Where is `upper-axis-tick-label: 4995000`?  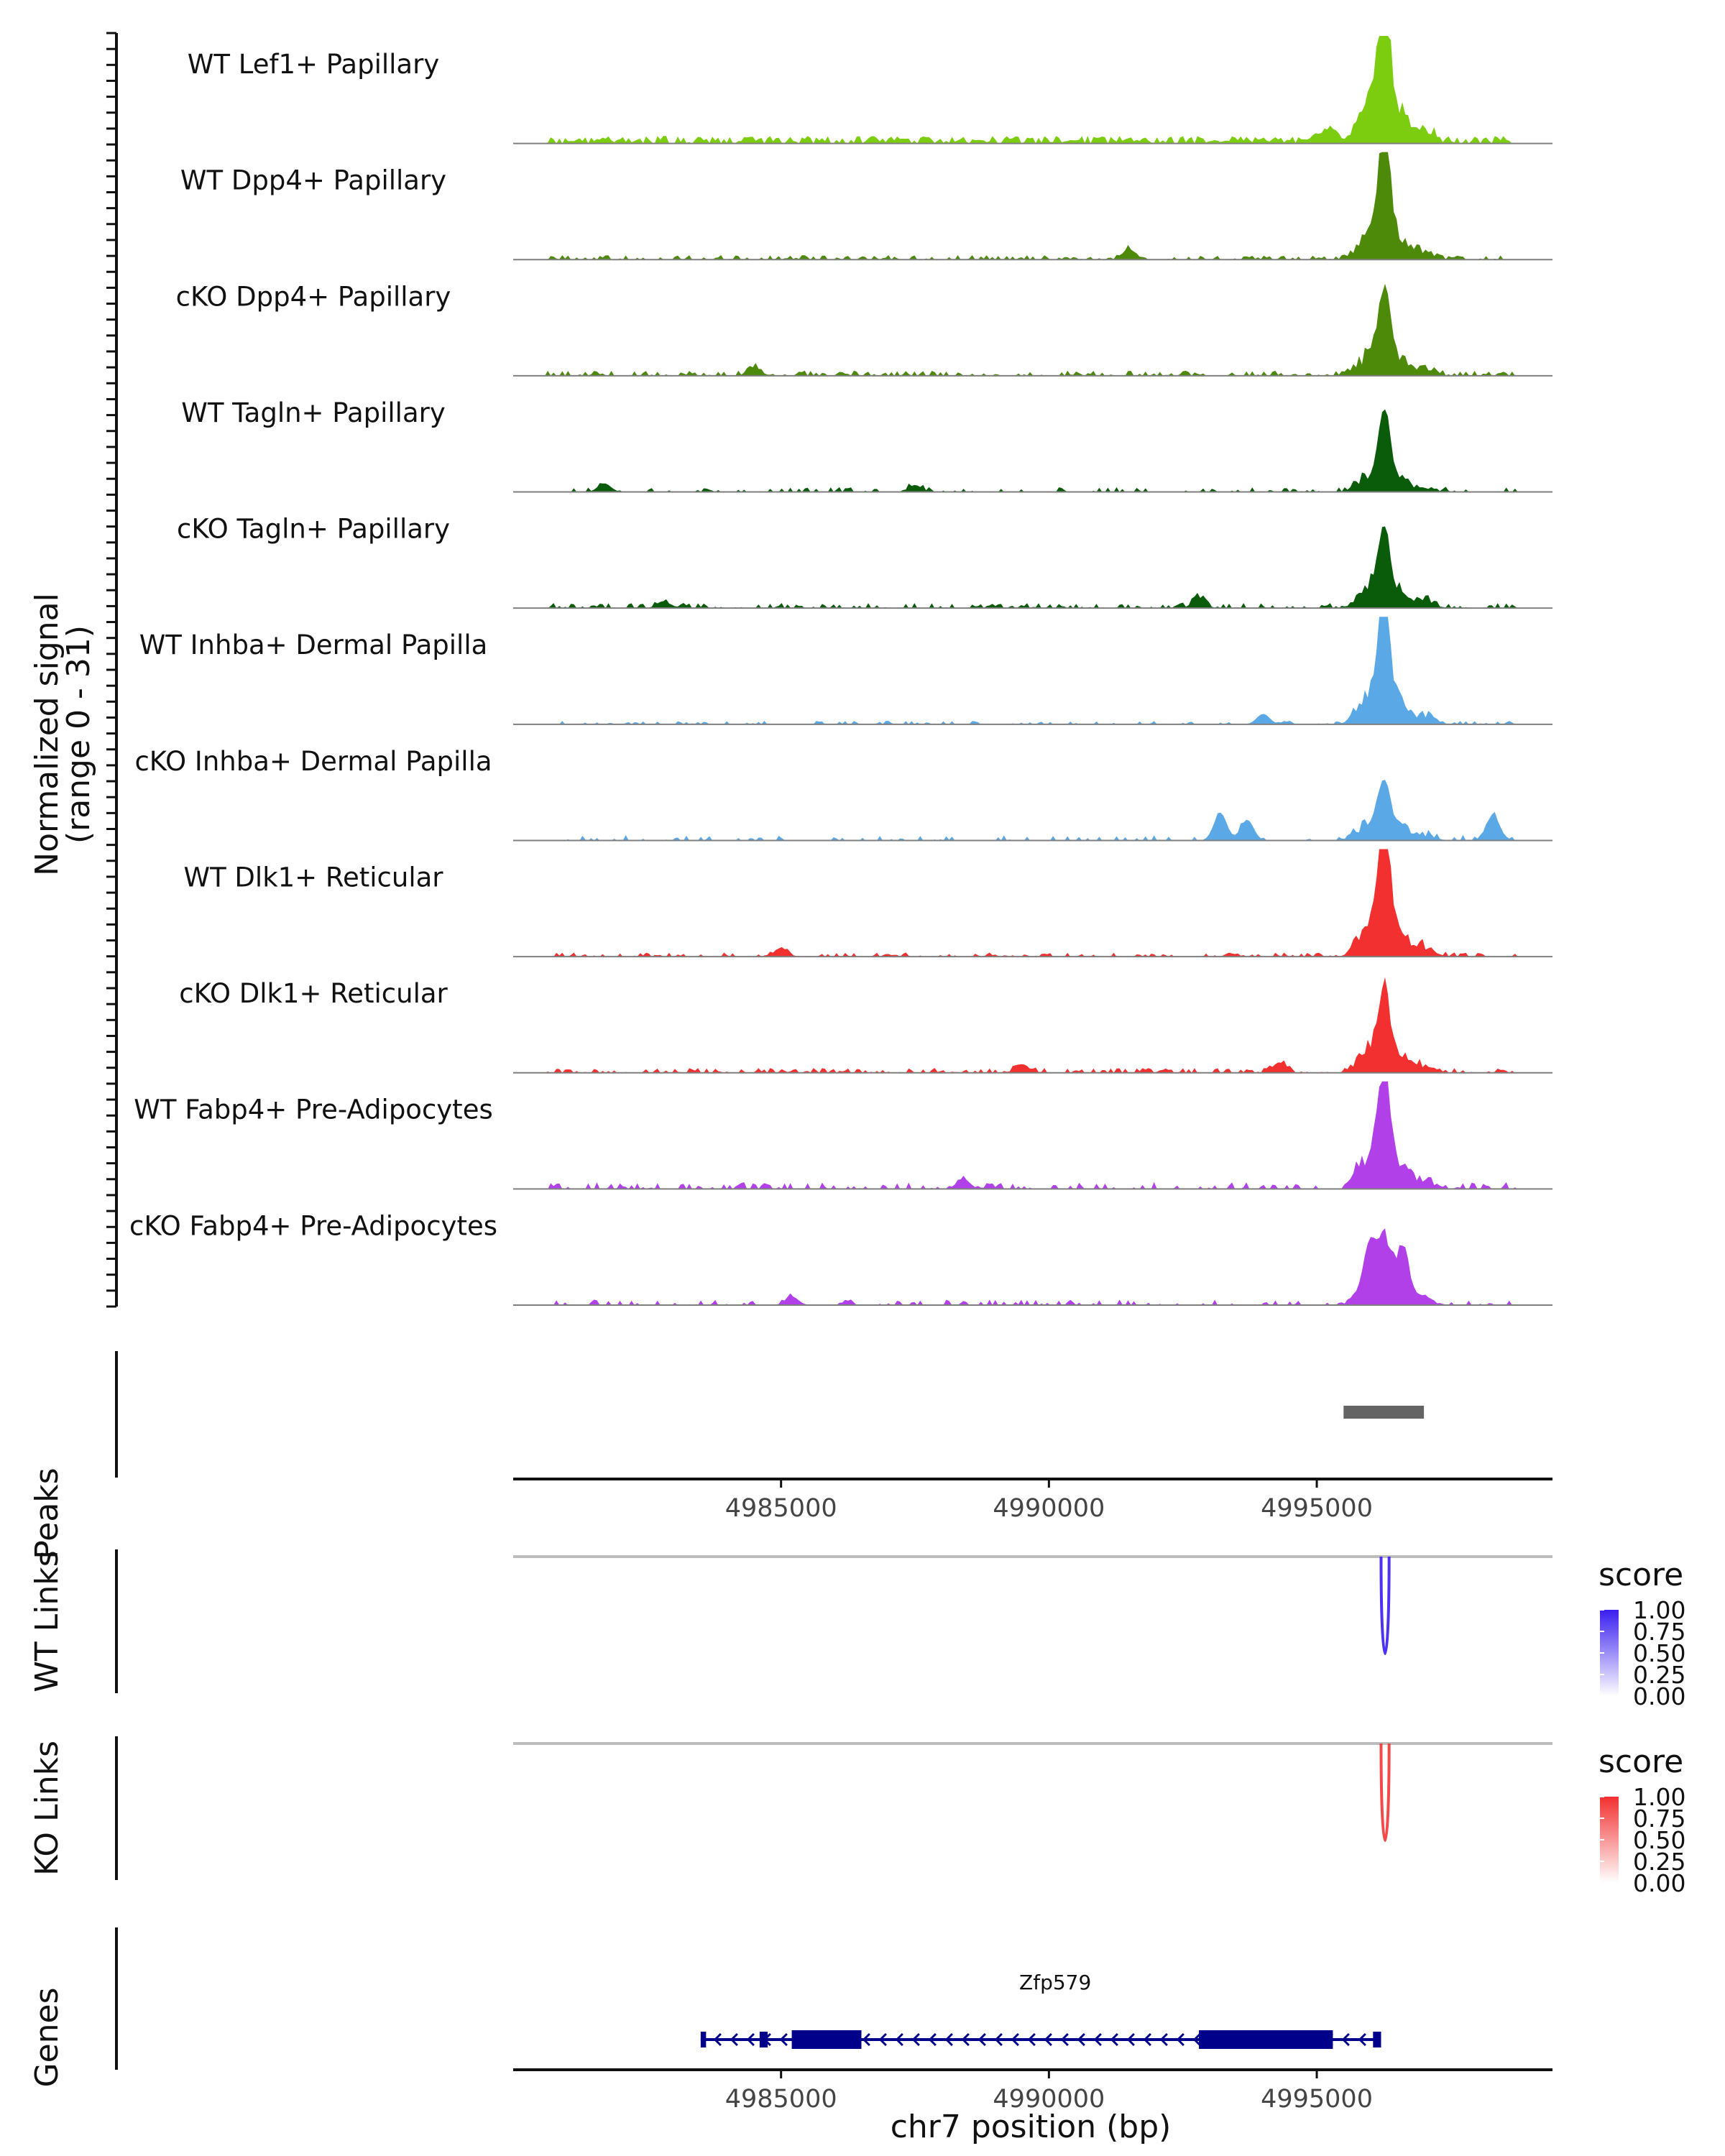 upper-axis-tick-label: 4995000 is located at coordinates (1317, 1508).